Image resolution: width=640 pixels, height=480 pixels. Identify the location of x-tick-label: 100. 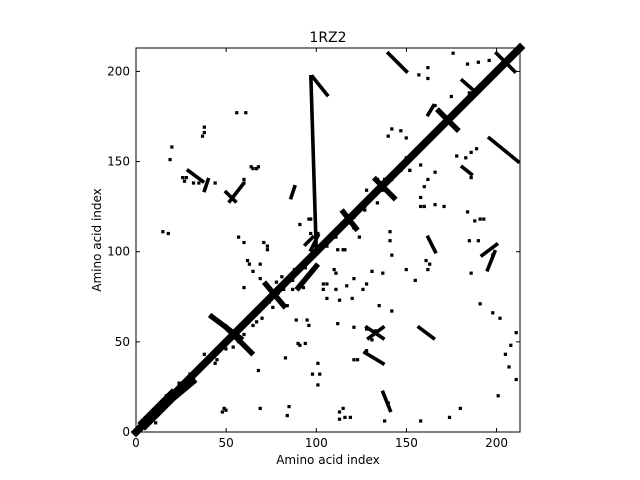
(316, 443).